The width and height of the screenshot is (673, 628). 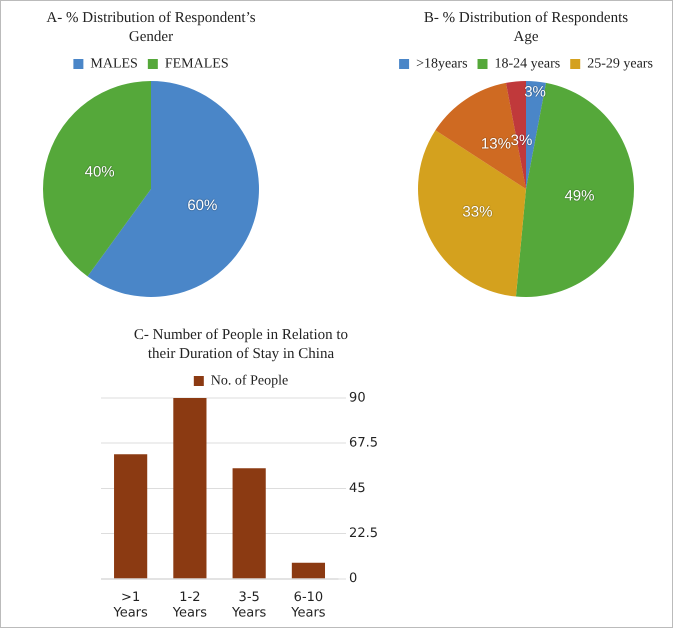 What do you see at coordinates (477, 212) in the screenshot?
I see `data-label: 33%` at bounding box center [477, 212].